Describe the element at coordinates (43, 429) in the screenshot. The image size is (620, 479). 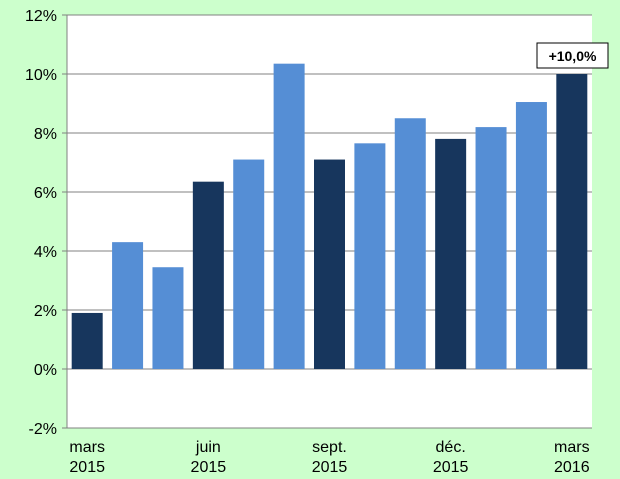
I see `y-tick-label: -2%` at that location.